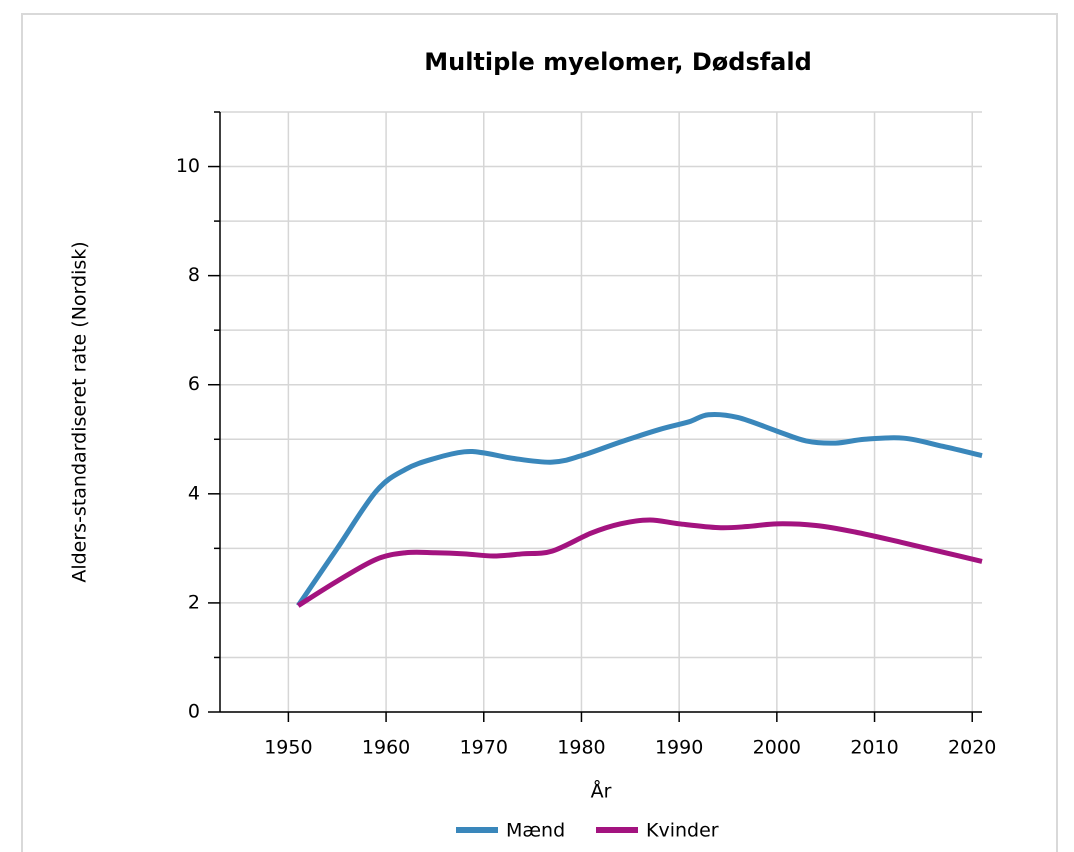 Image resolution: width=1074 pixels, height=852 pixels. Describe the element at coordinates (581, 748) in the screenshot. I see `x-tick-label: 1980` at that location.